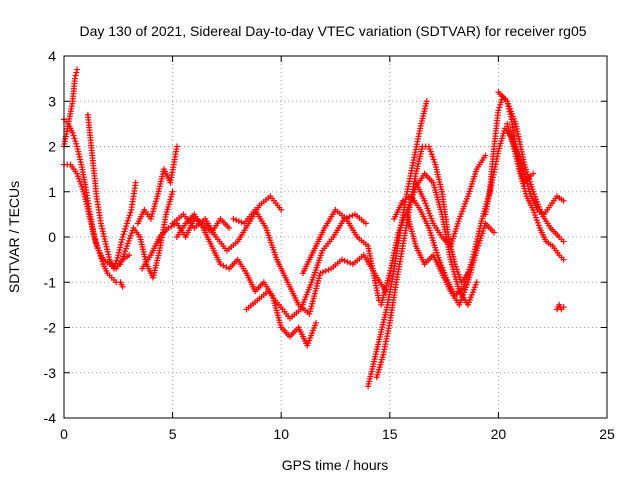 Image resolution: width=640 pixels, height=480 pixels. Describe the element at coordinates (50, 373) in the screenshot. I see `y-tick-label: -3` at that location.